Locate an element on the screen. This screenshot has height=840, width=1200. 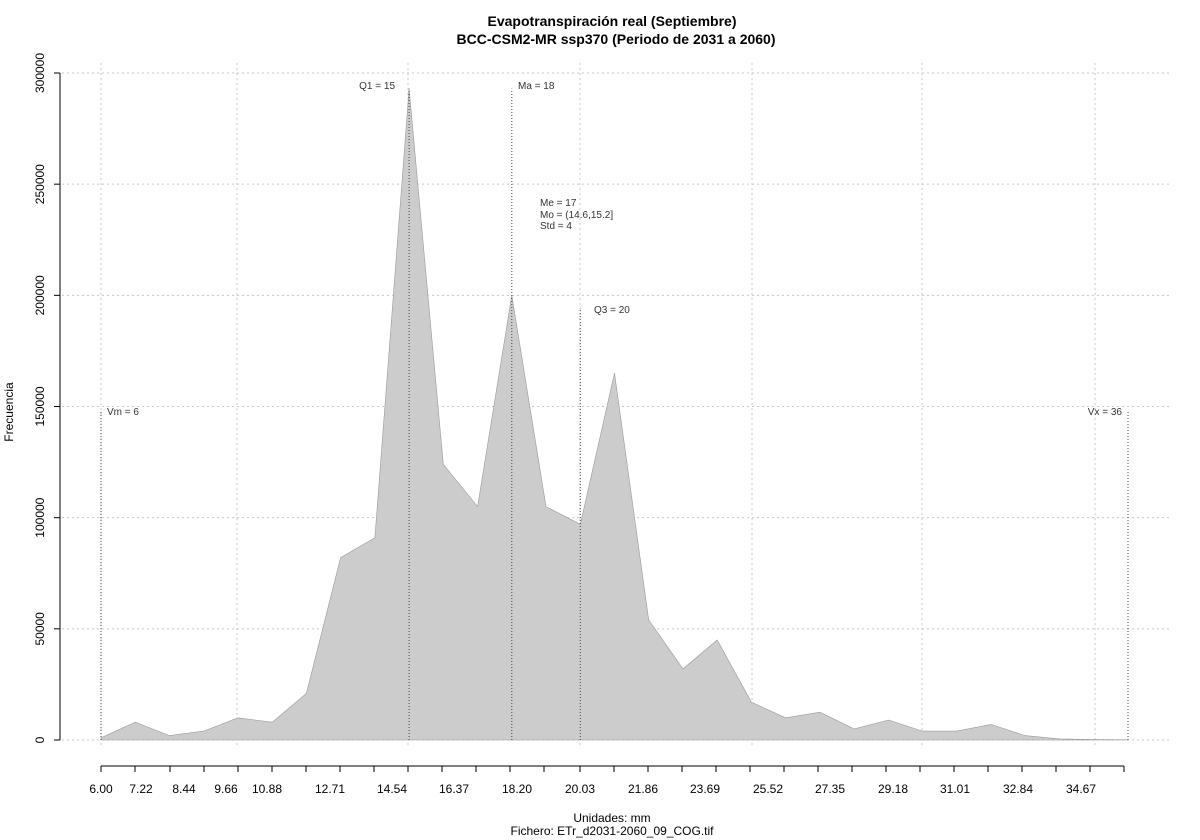
q1-label: Q1 = 15 is located at coordinates (377, 86).